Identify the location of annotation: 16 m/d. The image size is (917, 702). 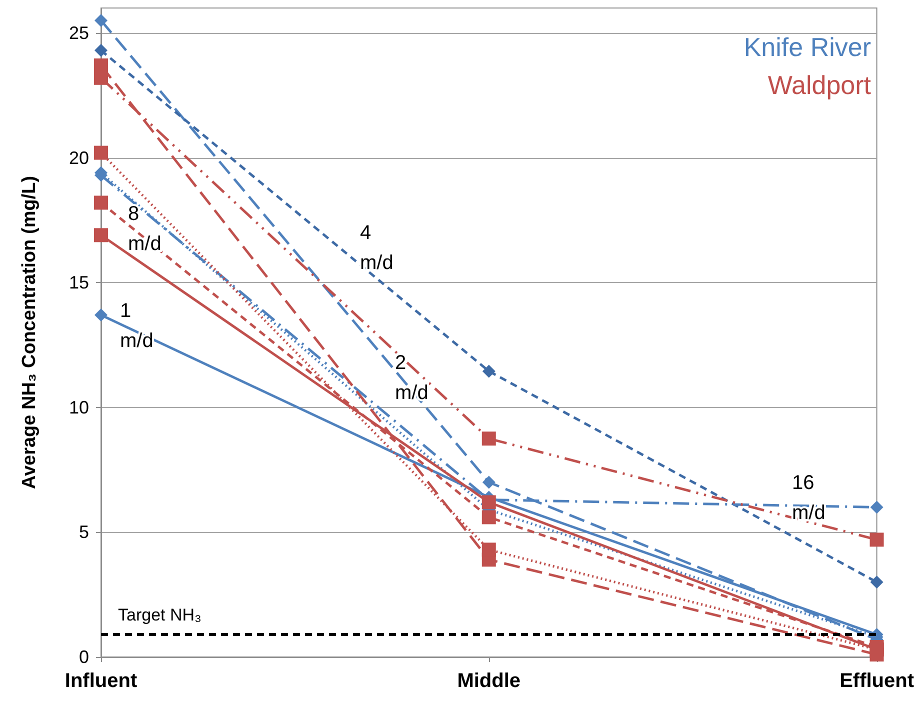
(809, 498).